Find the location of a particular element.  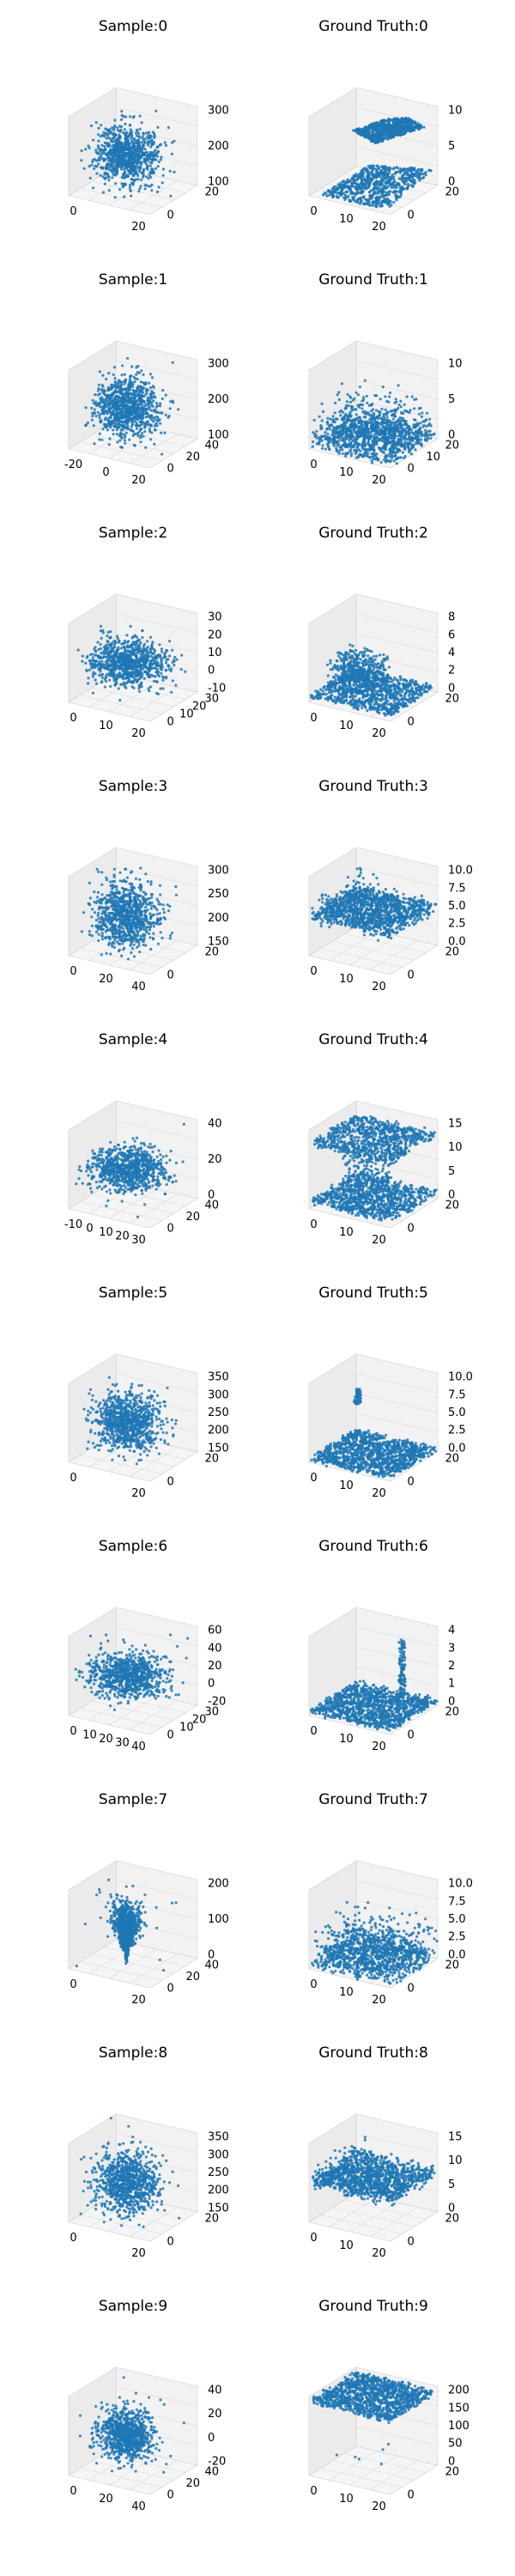

z-tick-label: 200 is located at coordinates (218, 146).